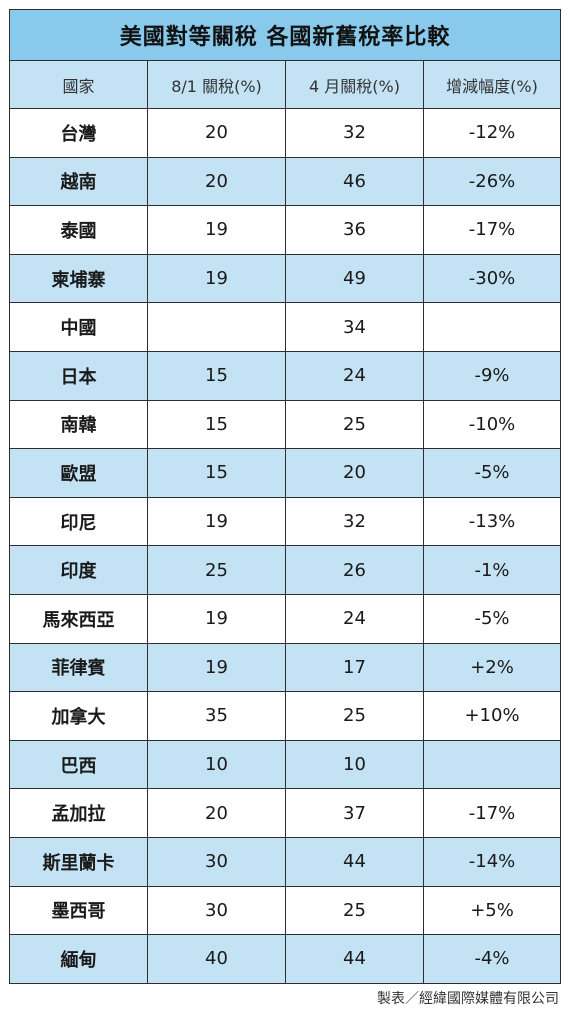 The height and width of the screenshot is (1015, 569). I want to click on change-cell: -12%, so click(492, 133).